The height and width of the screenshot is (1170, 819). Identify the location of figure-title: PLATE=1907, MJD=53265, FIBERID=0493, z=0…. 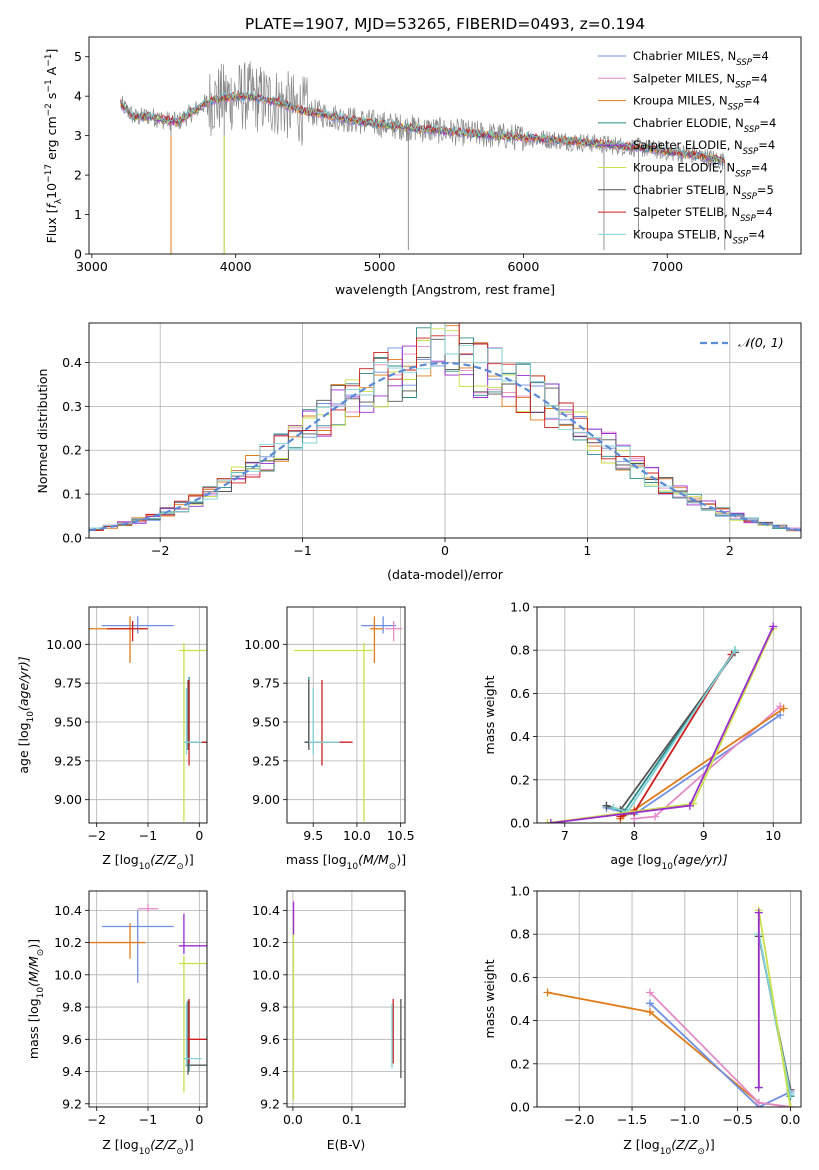
(445, 24).